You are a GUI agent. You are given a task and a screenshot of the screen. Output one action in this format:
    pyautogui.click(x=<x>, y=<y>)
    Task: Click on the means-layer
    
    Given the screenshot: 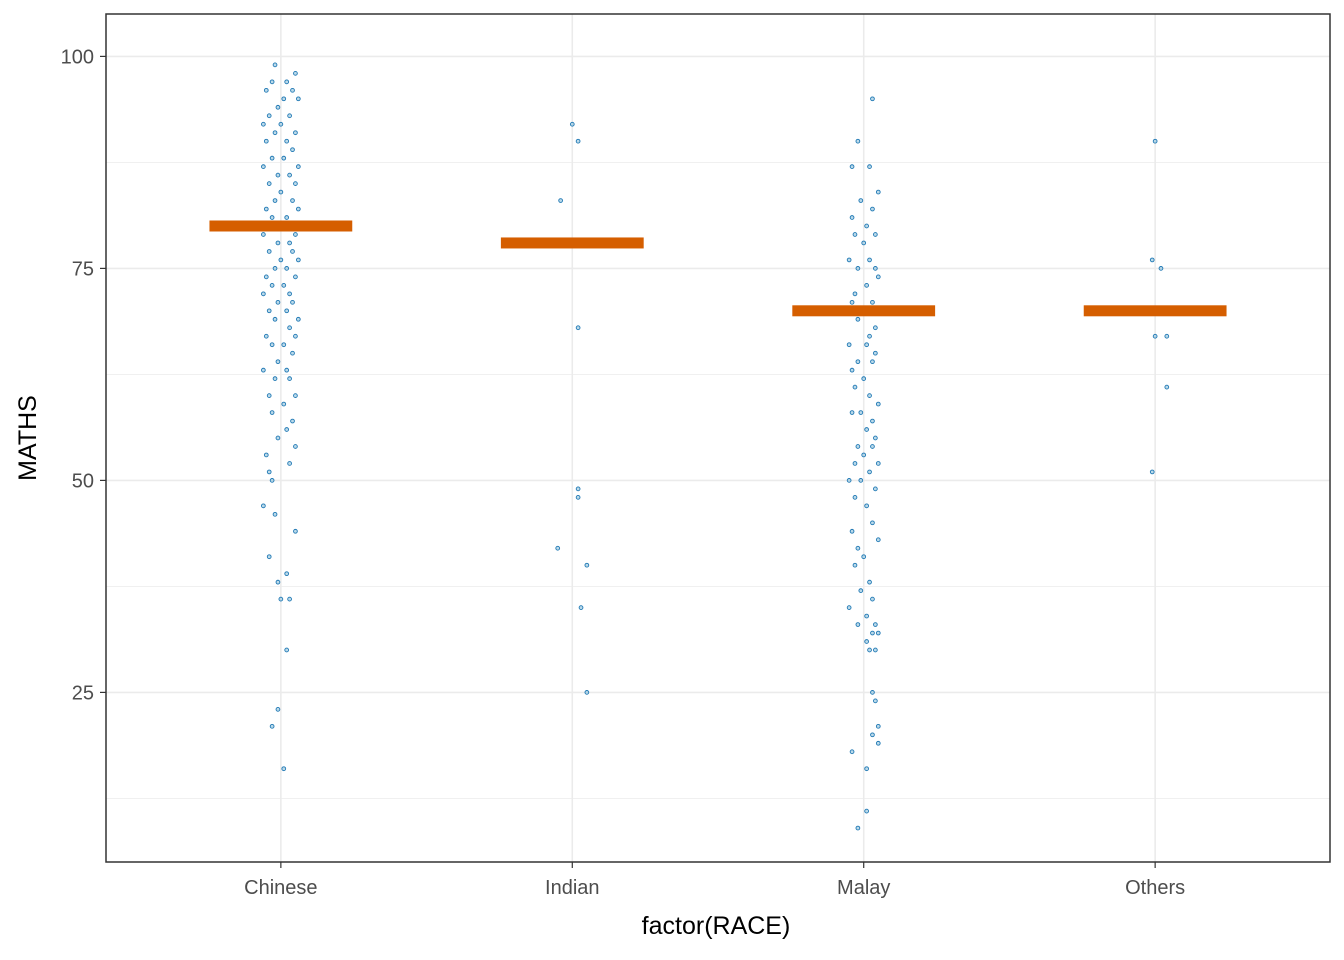 What is the action you would take?
    pyautogui.click(x=718, y=268)
    